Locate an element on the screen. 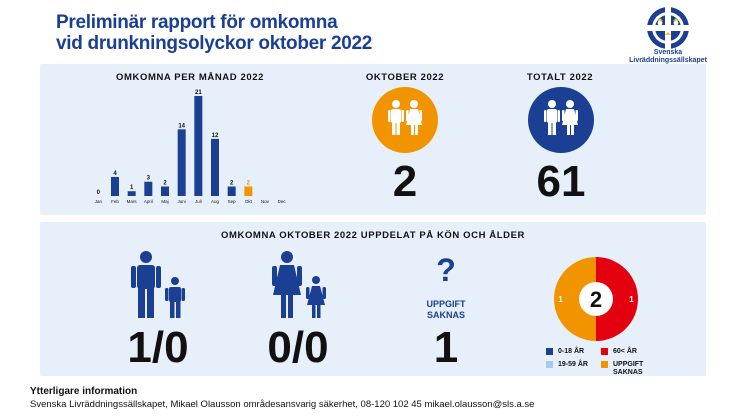 The image size is (746, 419). bar-value-label: 21 is located at coordinates (198, 93).